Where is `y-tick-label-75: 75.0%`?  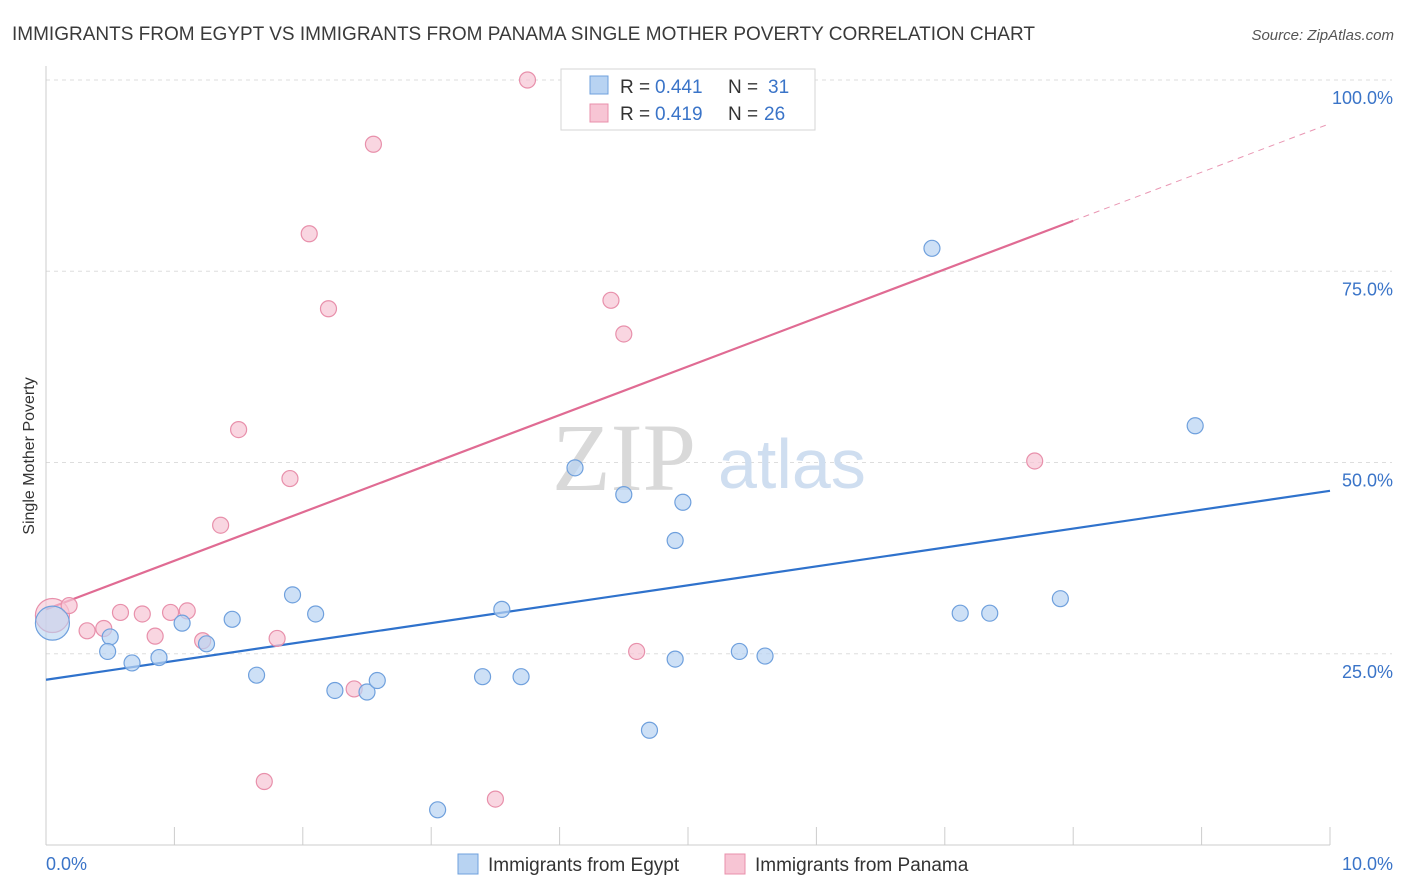 y-tick-label-75: 75.0% is located at coordinates (1367, 289).